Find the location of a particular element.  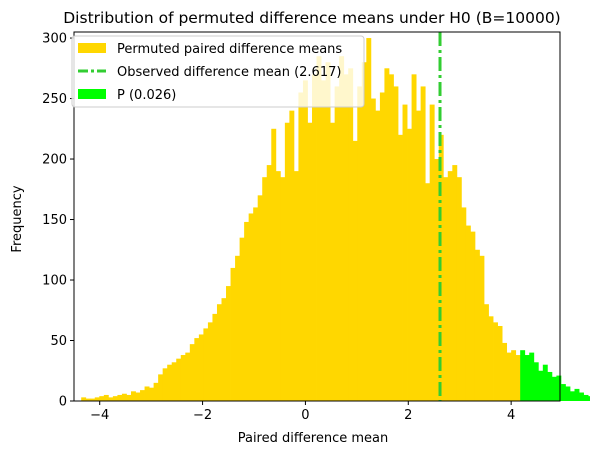

y-tick-label: 250 is located at coordinates (54, 99).